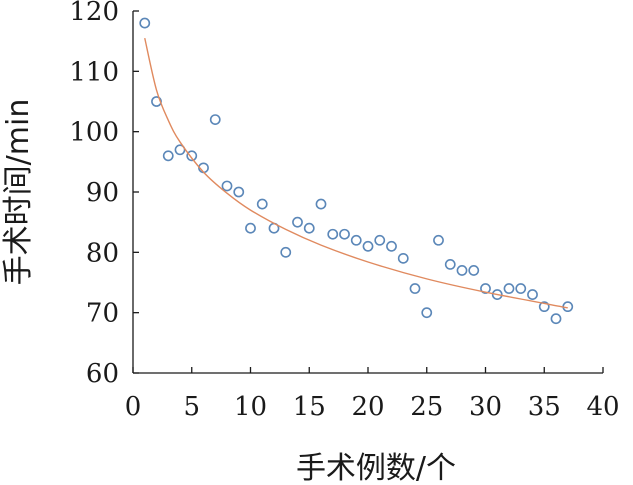 The image size is (633, 485). What do you see at coordinates (376, 468) in the screenshot?
I see `x-axis-title: 手术例数/个` at bounding box center [376, 468].